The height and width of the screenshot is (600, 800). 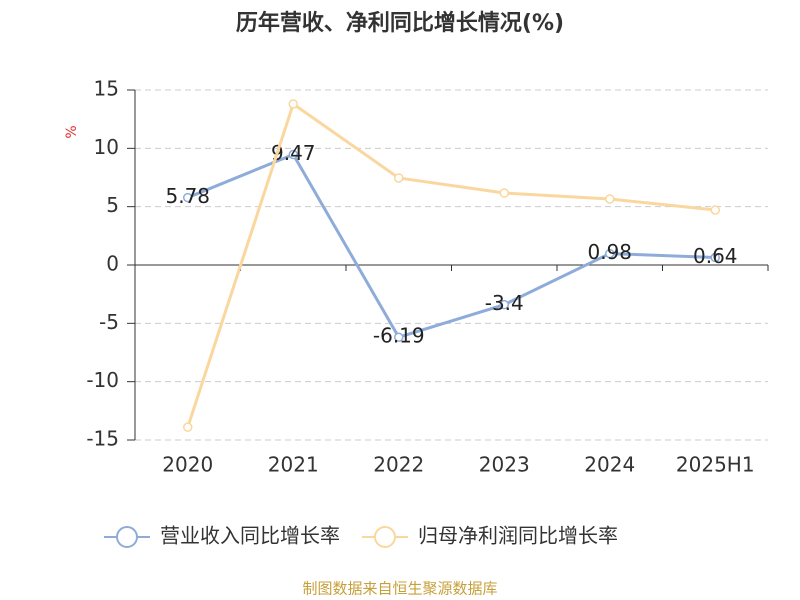 I want to click on y-tick-label: 15, so click(x=106, y=89).